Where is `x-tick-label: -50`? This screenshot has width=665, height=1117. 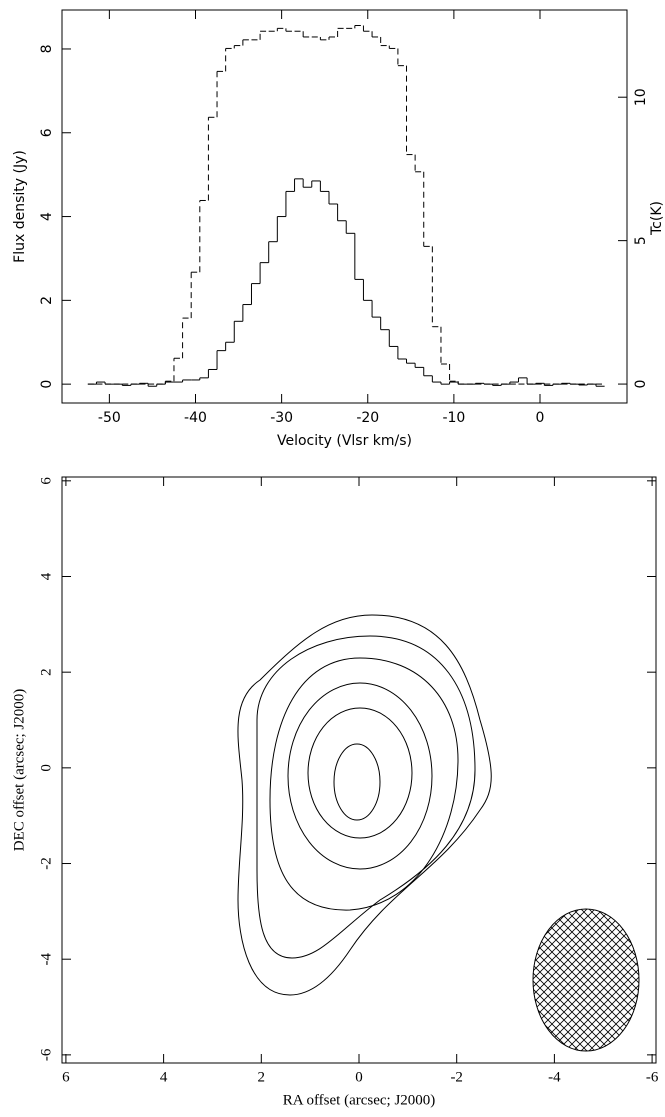
x-tick-label: -50 is located at coordinates (109, 418).